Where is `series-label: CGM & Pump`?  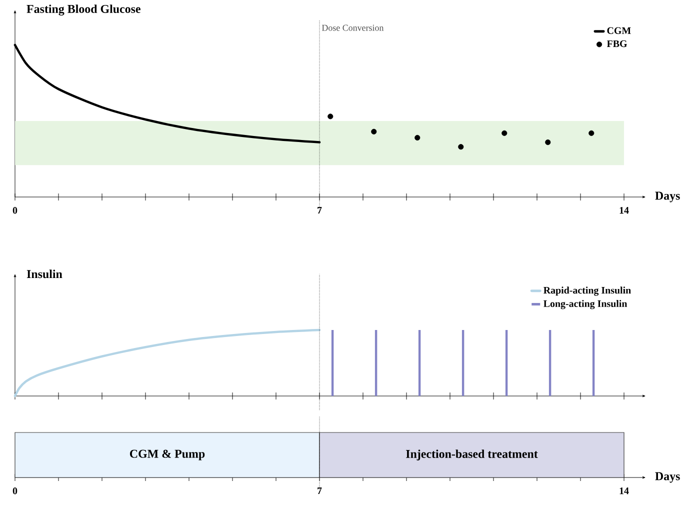
series-label: CGM & Pump is located at coordinates (167, 455).